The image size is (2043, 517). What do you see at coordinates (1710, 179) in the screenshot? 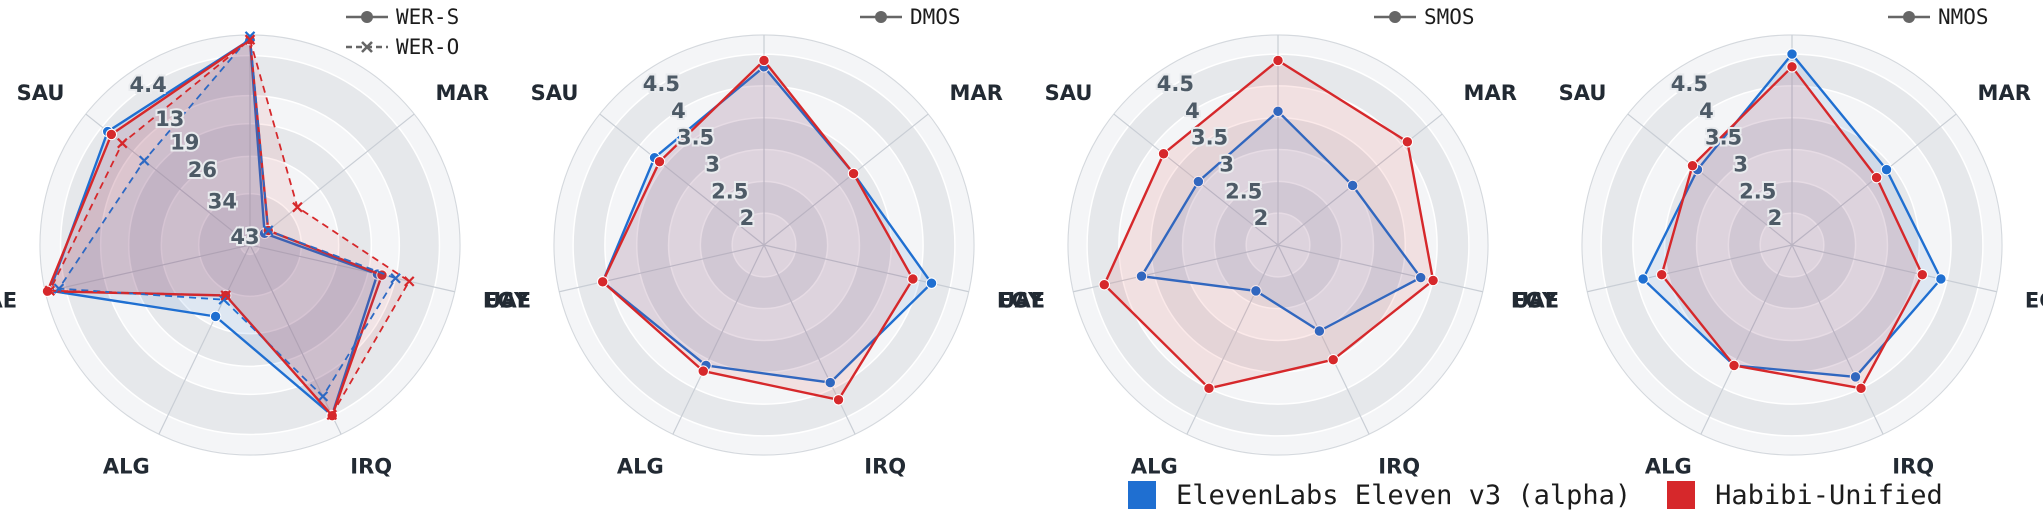
I see `grid-spoke-sau` at bounding box center [1710, 179].